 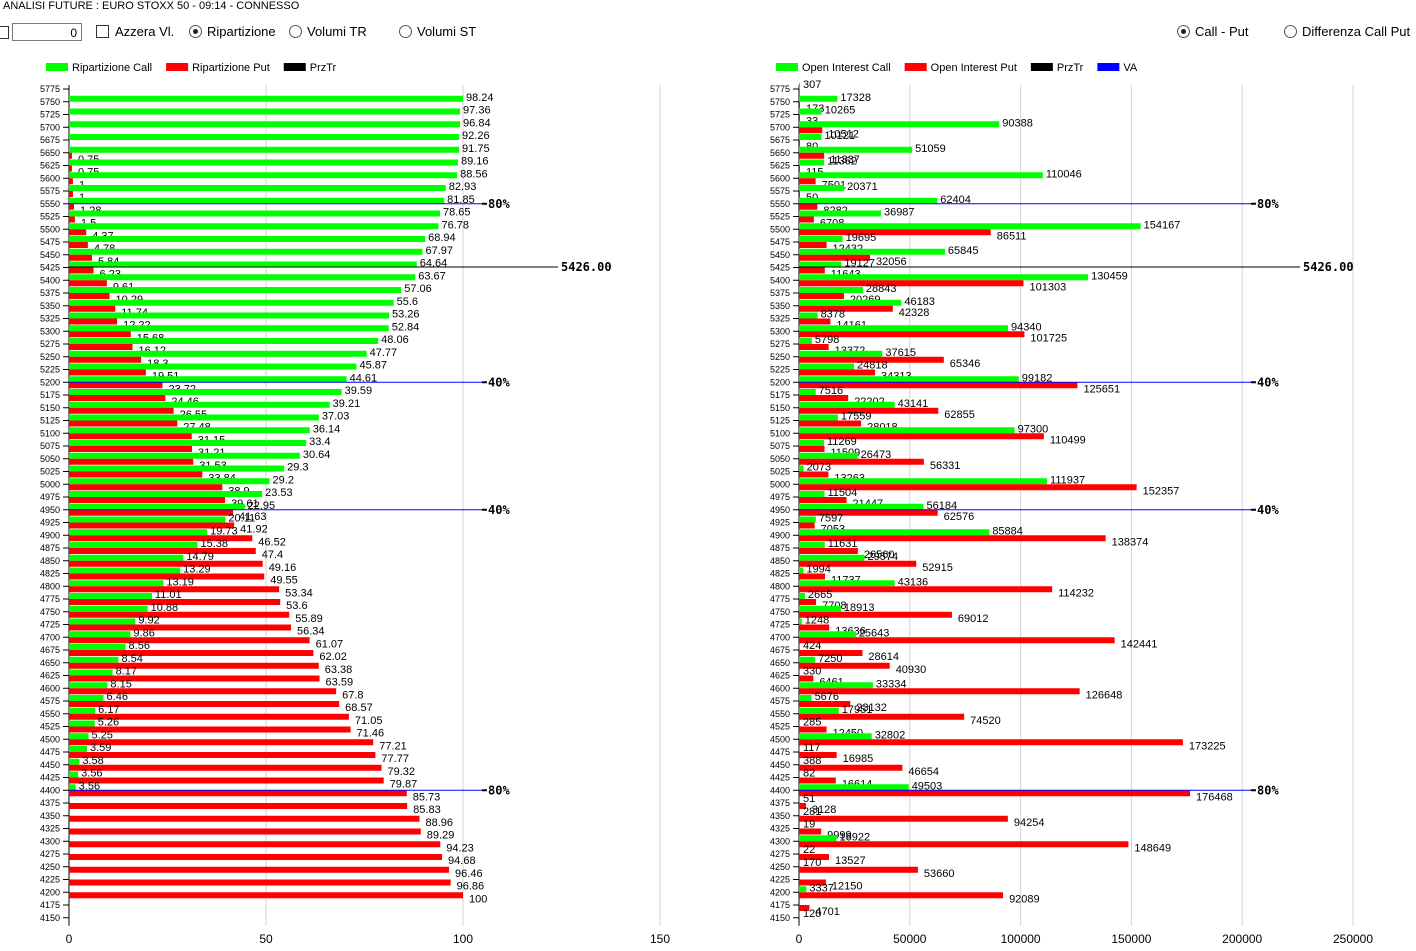 I want to click on put-value-label: 94.23, so click(x=460, y=848).